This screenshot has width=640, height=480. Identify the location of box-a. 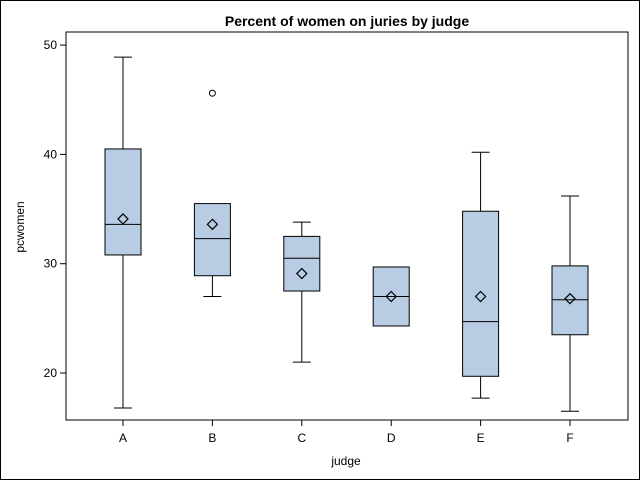
(123, 232).